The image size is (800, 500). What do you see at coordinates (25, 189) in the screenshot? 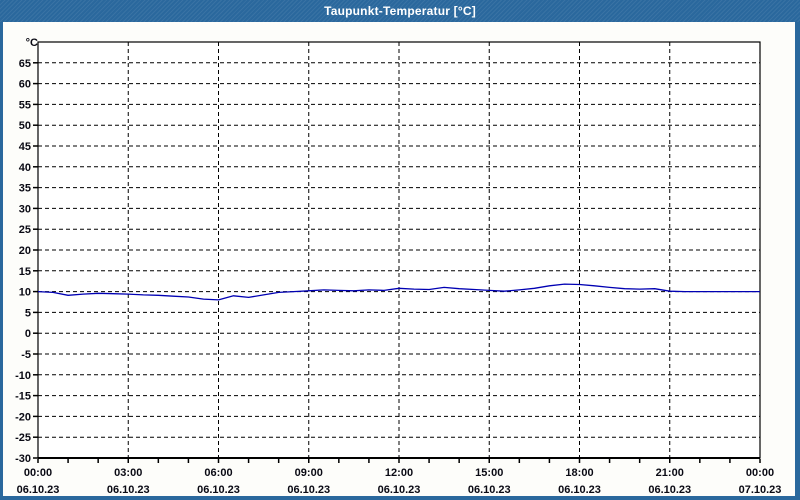
I see `y-axis-label: 35` at bounding box center [25, 189].